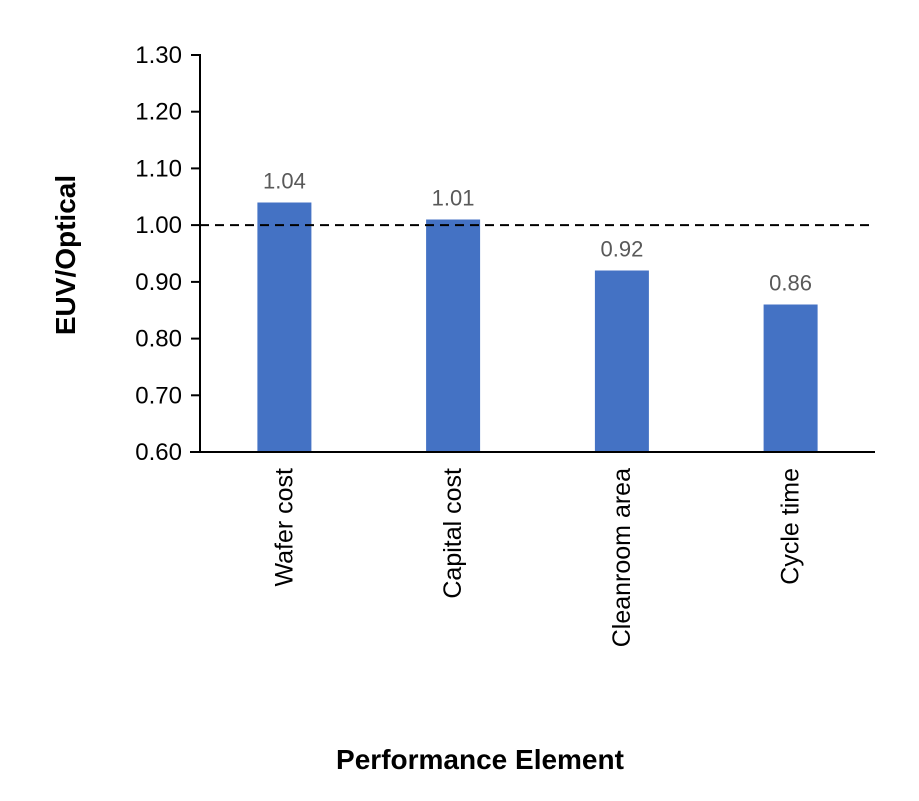  Describe the element at coordinates (158, 395) in the screenshot. I see `y-tick-label-2: 0.70` at that location.